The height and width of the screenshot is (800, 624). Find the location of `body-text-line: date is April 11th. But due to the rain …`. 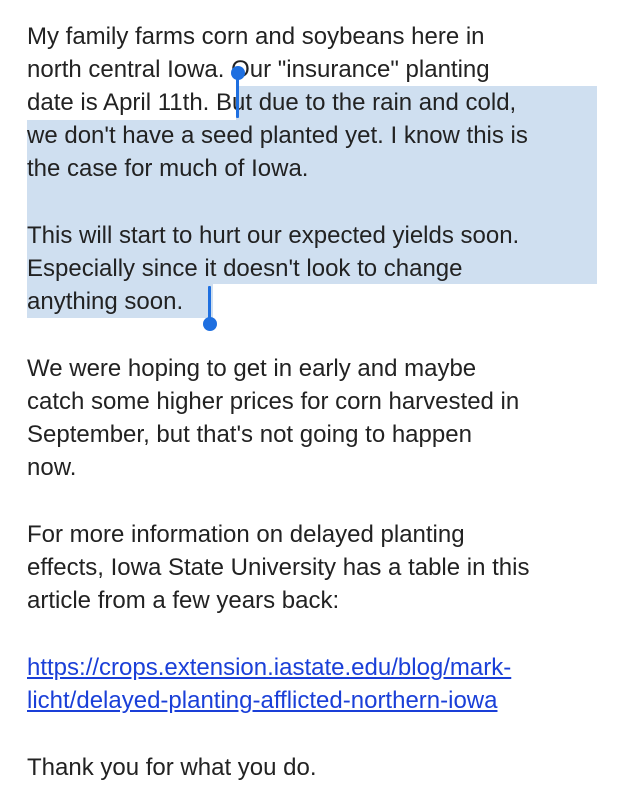

body-text-line: date is April 11th. But due to the rain … is located at coordinates (271, 102).